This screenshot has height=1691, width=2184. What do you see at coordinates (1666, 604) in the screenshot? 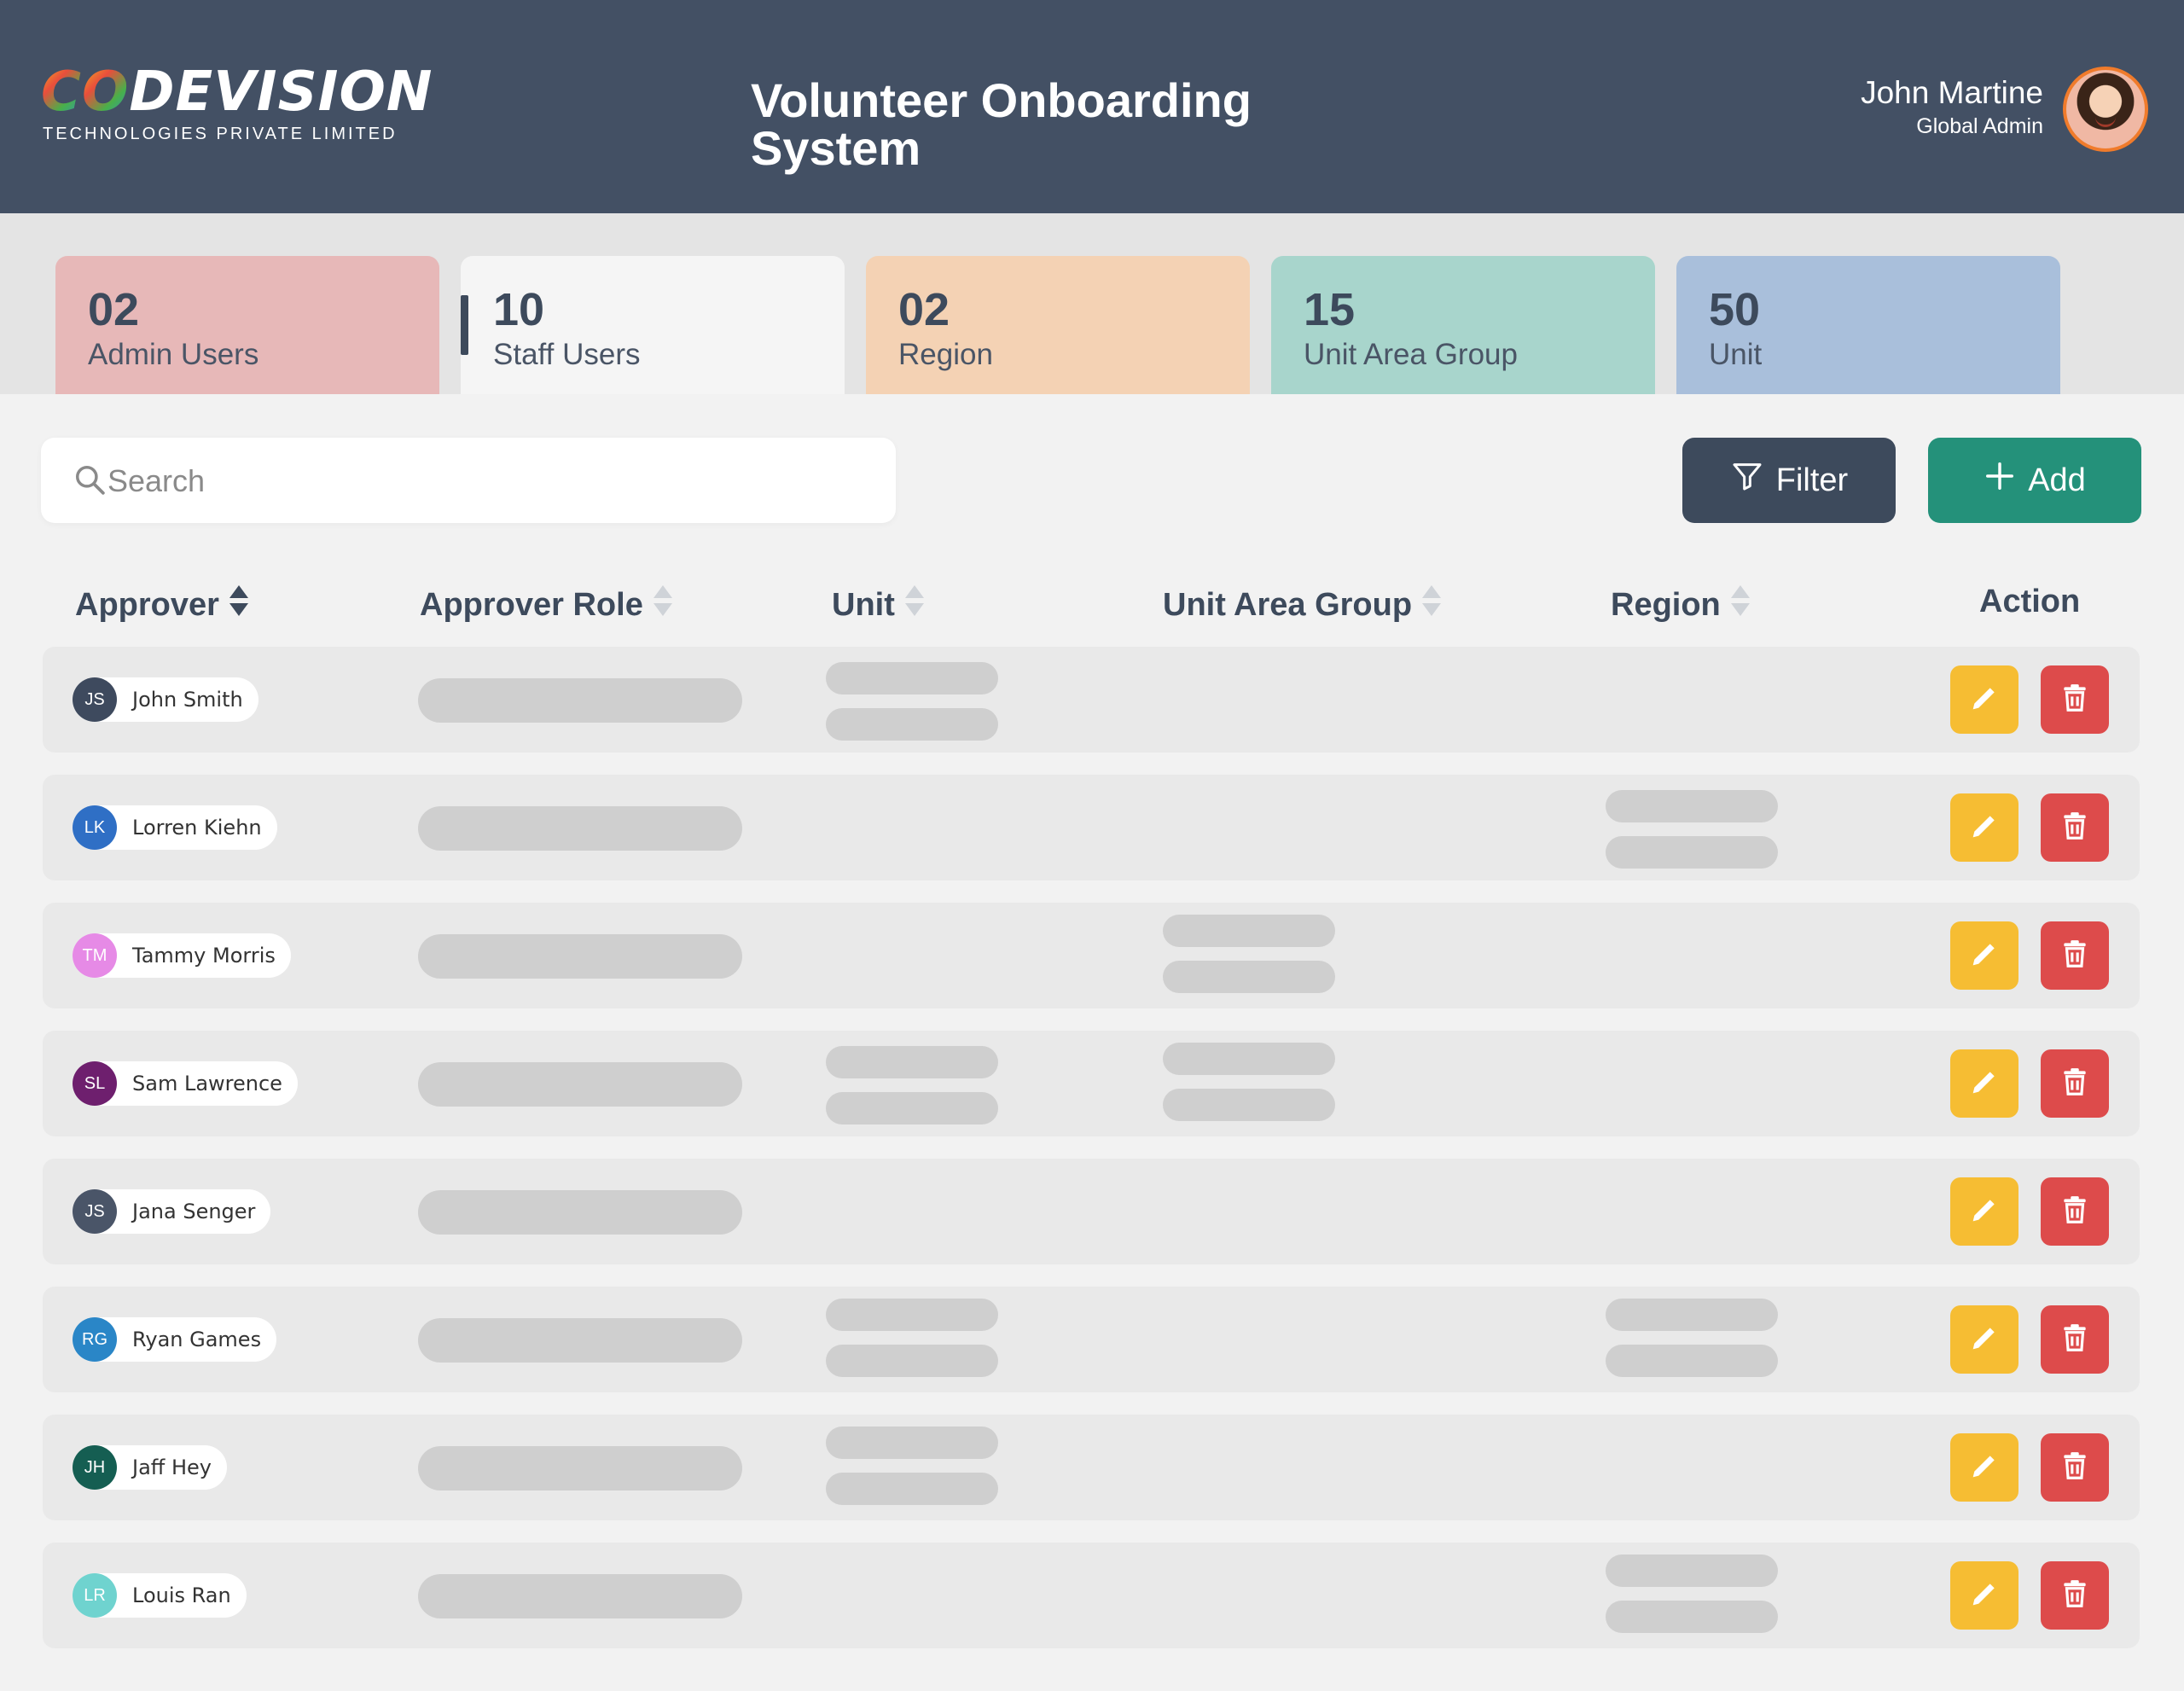
I see `column-header-label: Region` at bounding box center [1666, 604].